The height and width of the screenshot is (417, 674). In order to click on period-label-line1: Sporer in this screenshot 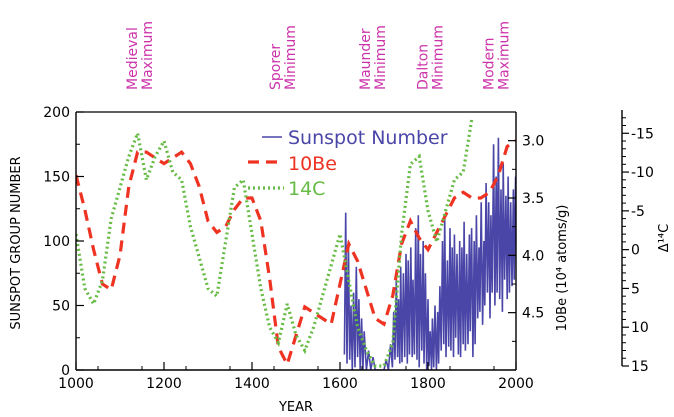, I will do `click(276, 67)`.